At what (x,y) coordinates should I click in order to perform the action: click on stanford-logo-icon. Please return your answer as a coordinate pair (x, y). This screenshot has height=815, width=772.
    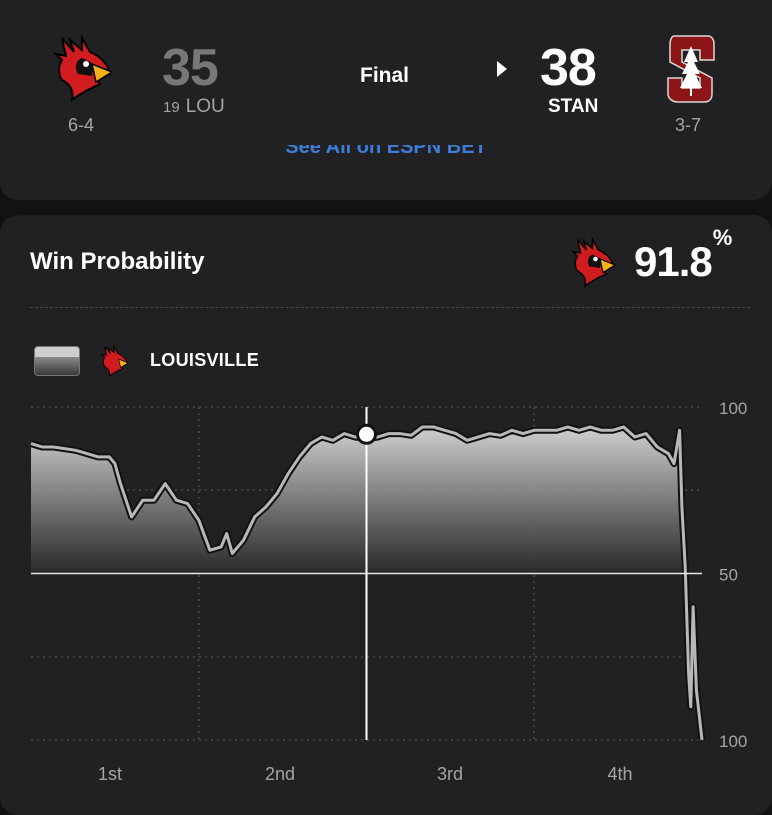
    Looking at the image, I should click on (691, 71).